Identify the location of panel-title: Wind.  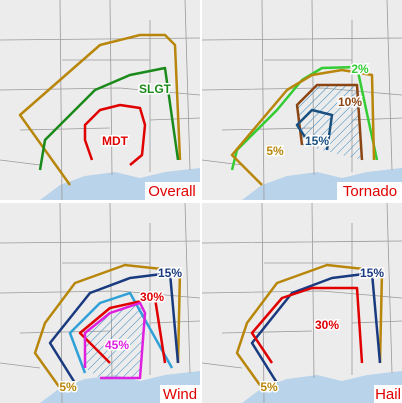
(180, 394).